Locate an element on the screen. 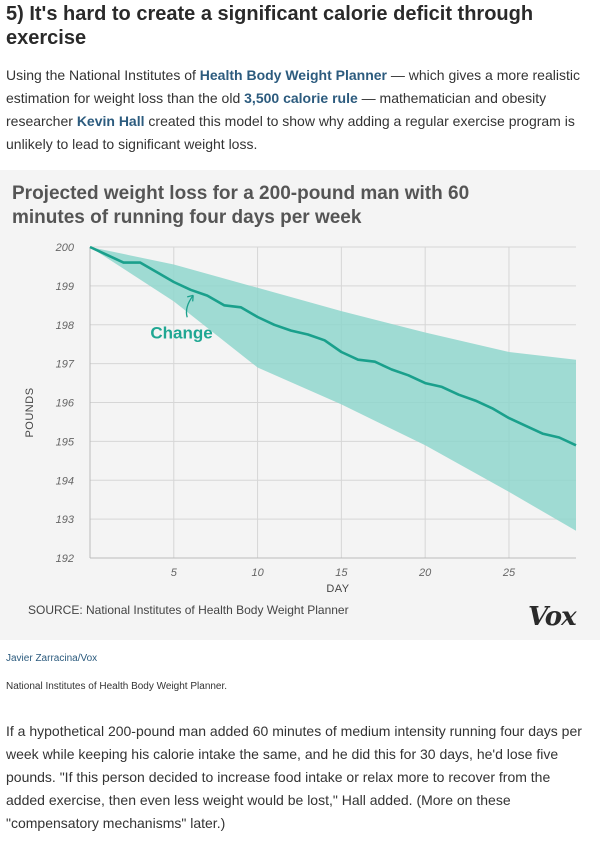 Image resolution: width=600 pixels, height=845 pixels. x-axis-title: DAY is located at coordinates (337, 589).